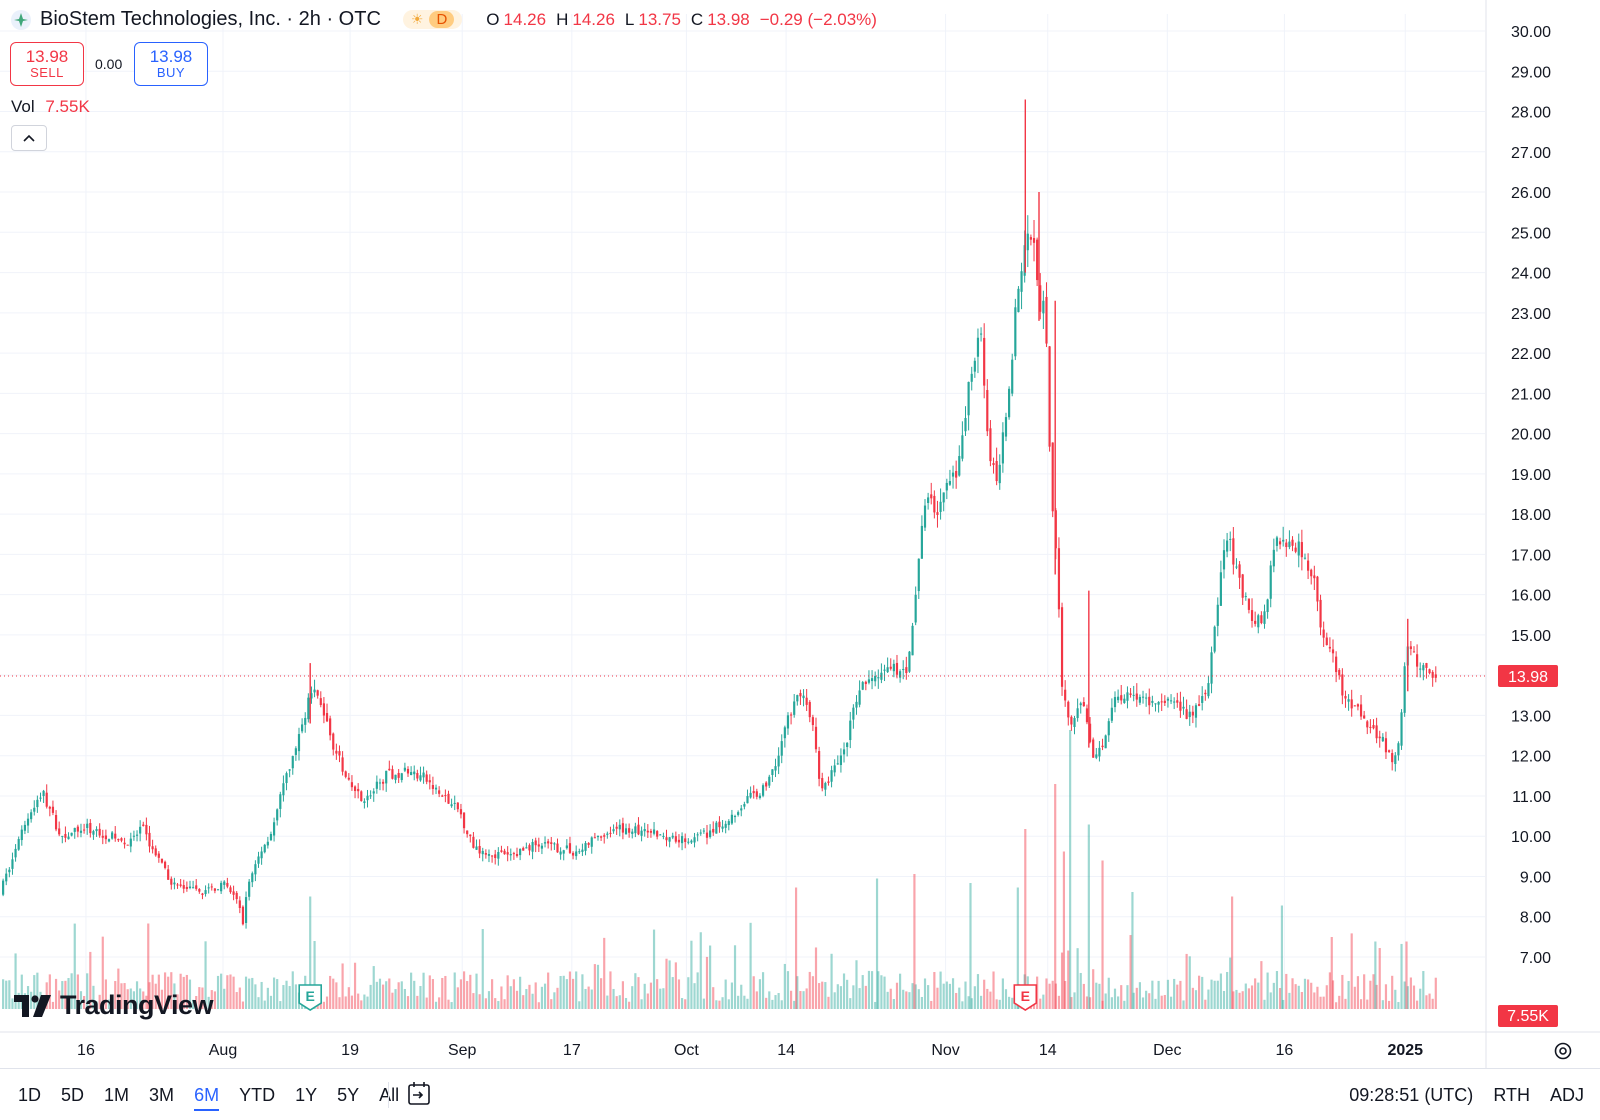 Image resolution: width=1600 pixels, height=1120 pixels. Describe the element at coordinates (1563, 1051) in the screenshot. I see `chart-settings-icon` at that location.